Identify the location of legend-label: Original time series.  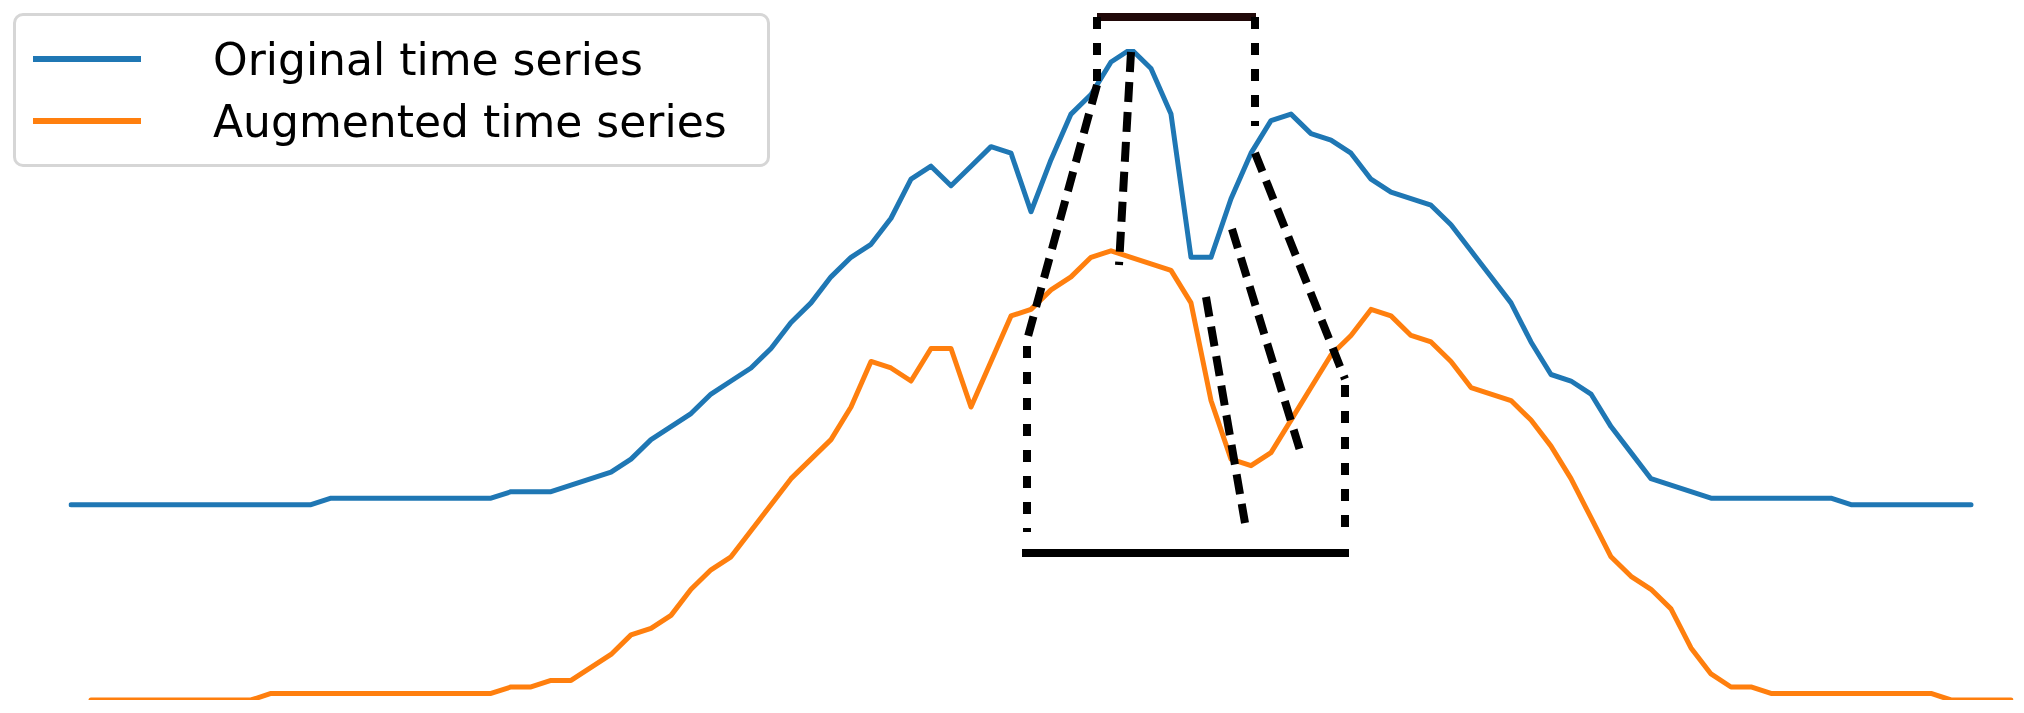
(428, 59).